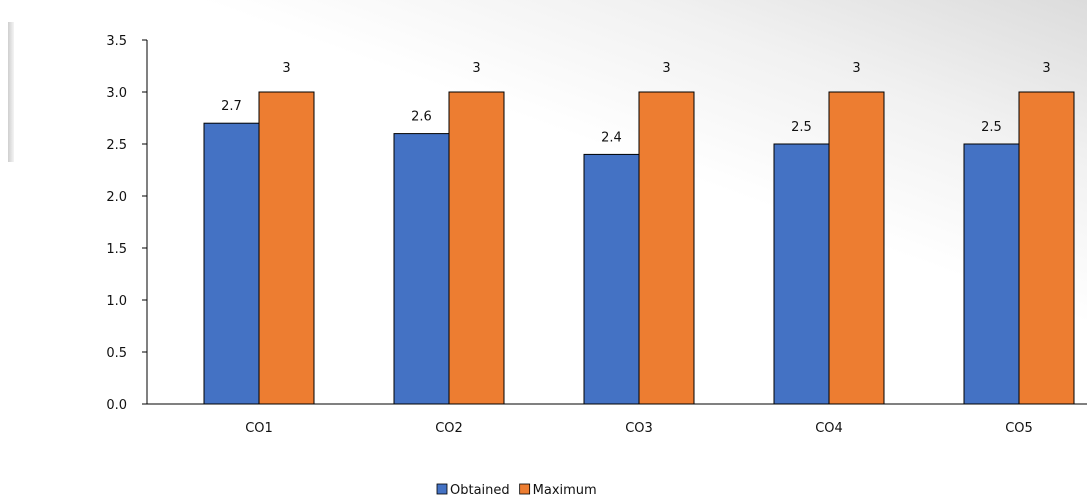 Image resolution: width=1087 pixels, height=504 pixels. I want to click on bar-maximum-co2, so click(476, 248).